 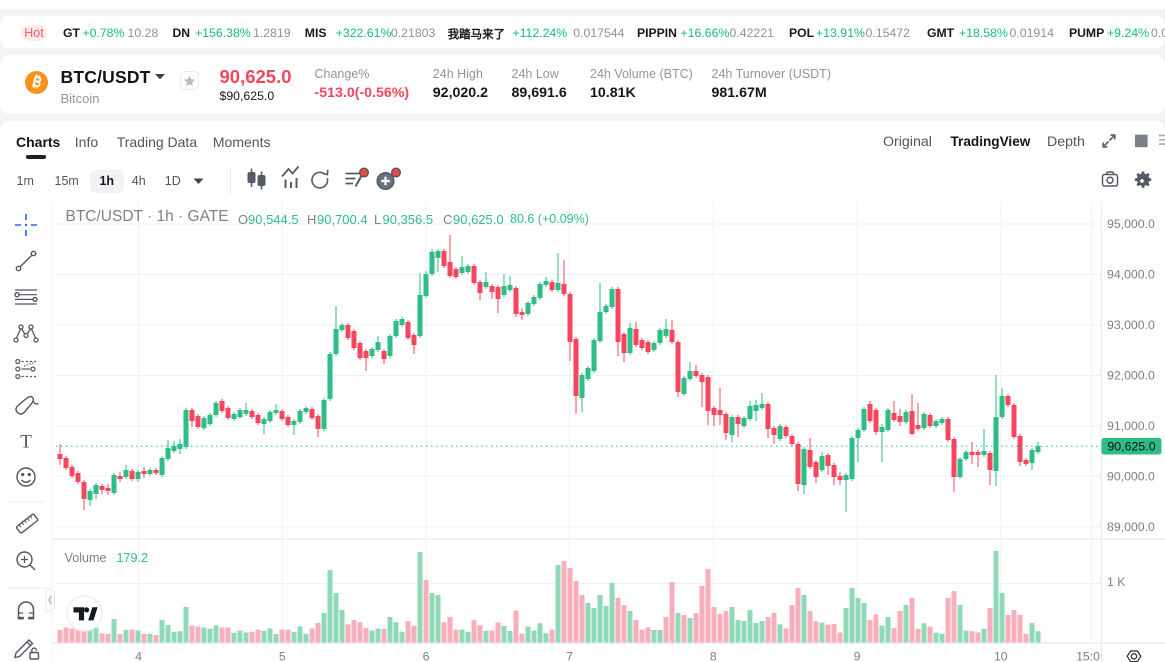 I want to click on svg-text: 95,000.0, so click(x=1131, y=224).